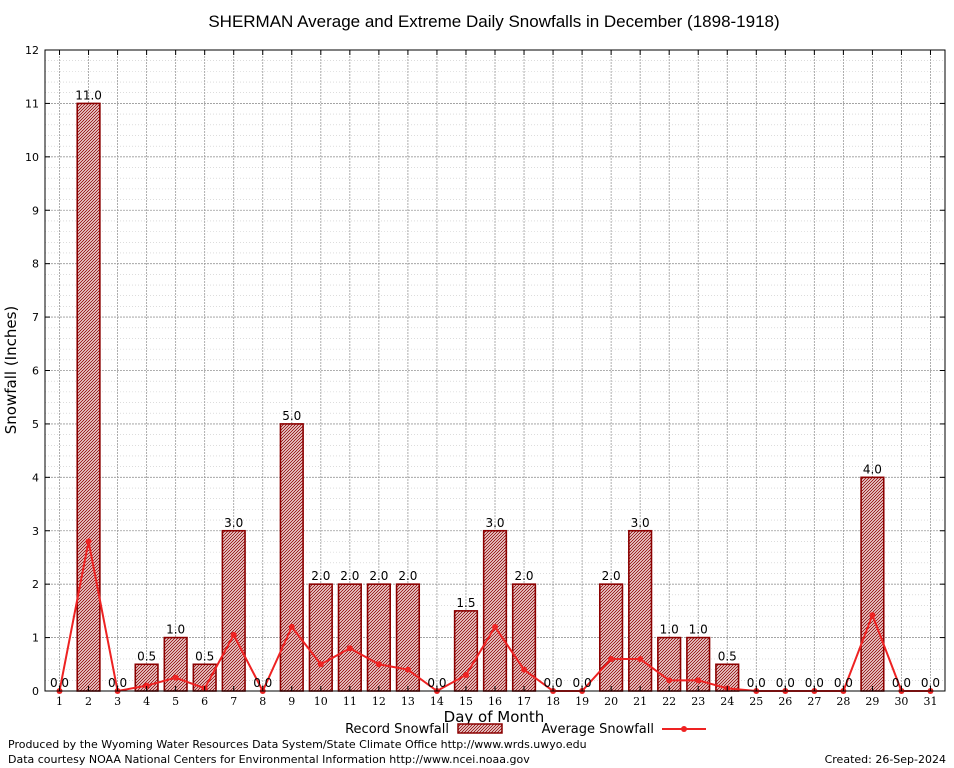  I want to click on x-tick-label: 22, so click(669, 701).